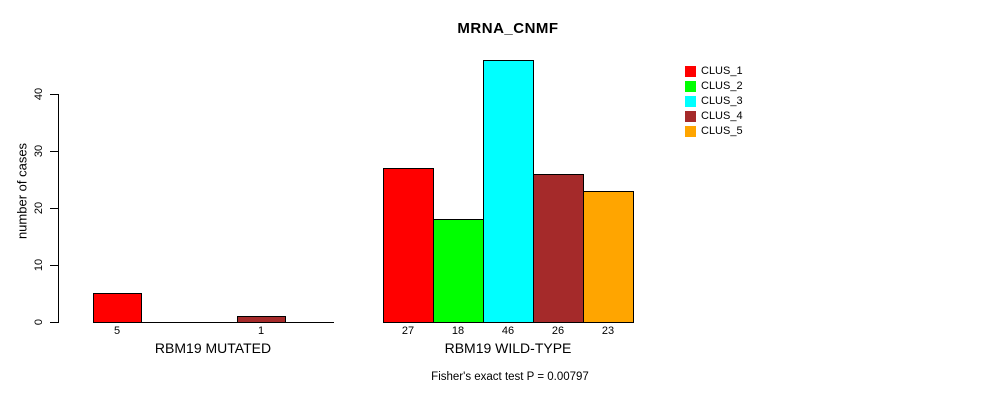  Describe the element at coordinates (722, 101) in the screenshot. I see `legend-label: CLUS_3` at that location.